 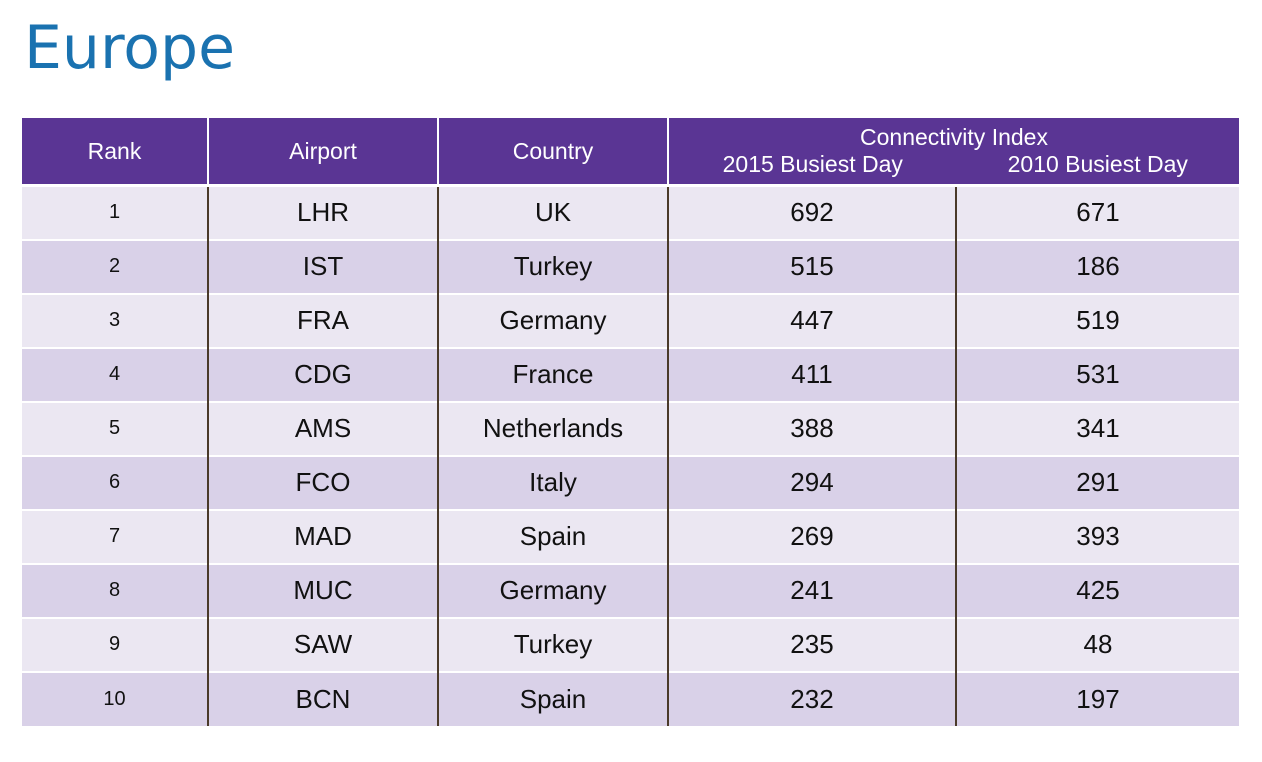 What do you see at coordinates (812, 428) in the screenshot?
I see `cell-connectivity-2015: 388` at bounding box center [812, 428].